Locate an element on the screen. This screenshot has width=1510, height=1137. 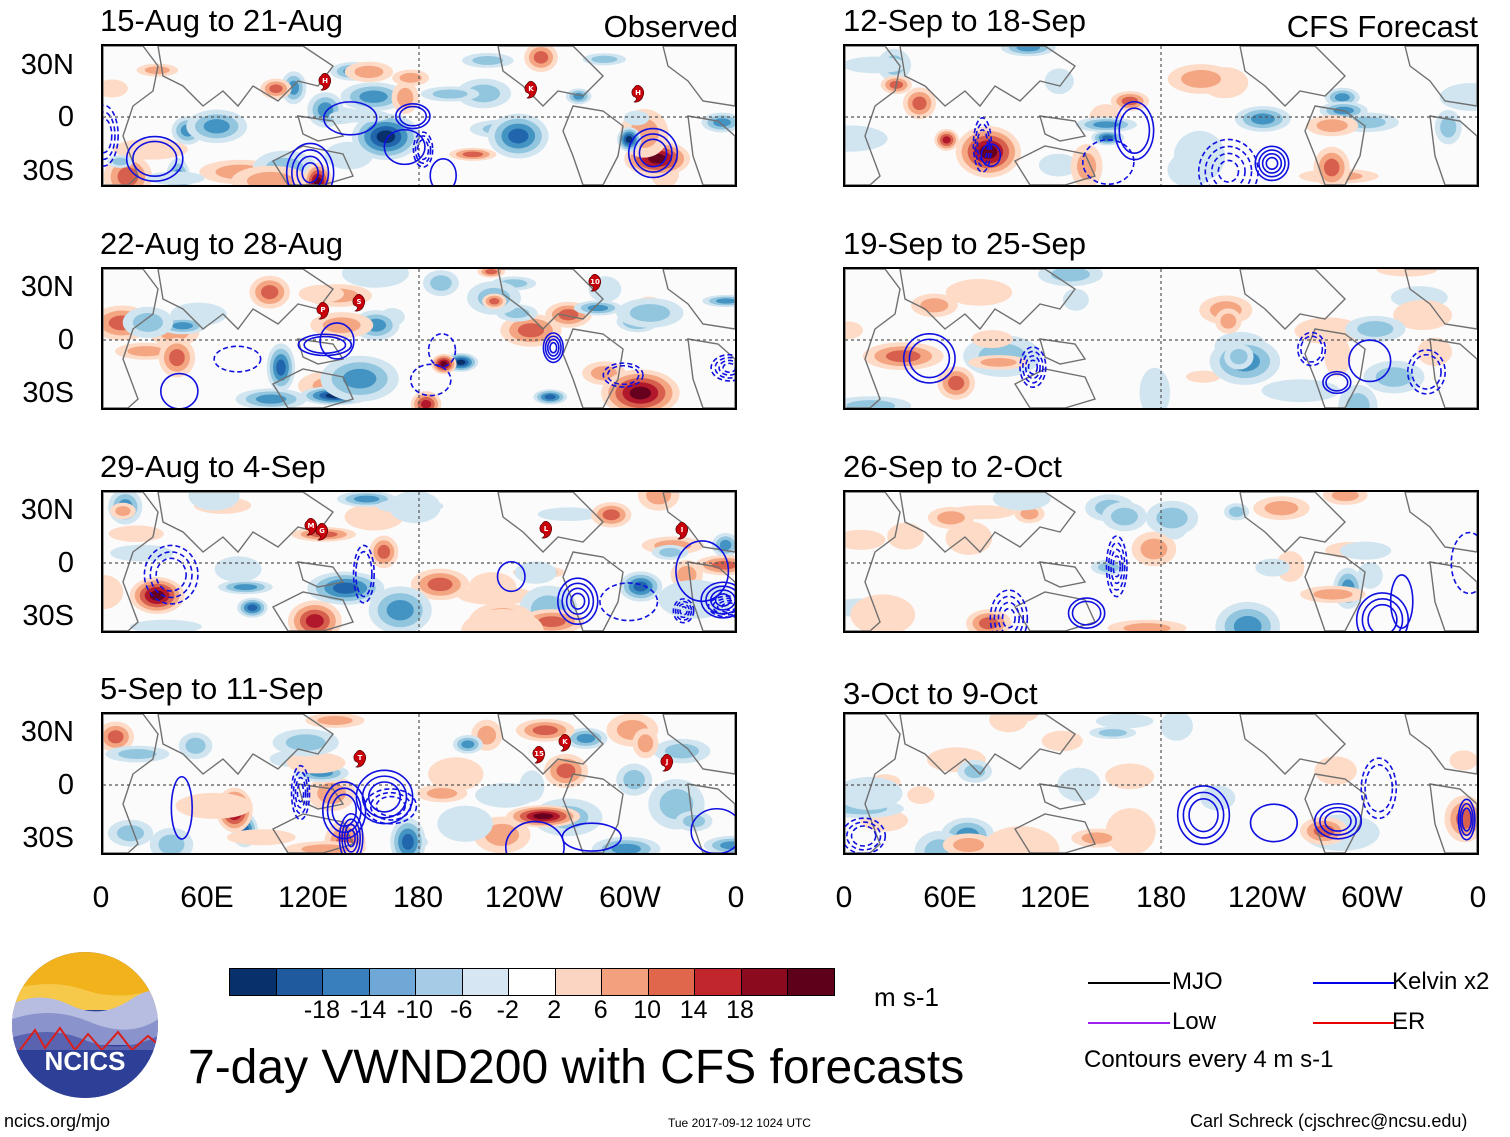
map-panel-obs1 is located at coordinates (419, 115).